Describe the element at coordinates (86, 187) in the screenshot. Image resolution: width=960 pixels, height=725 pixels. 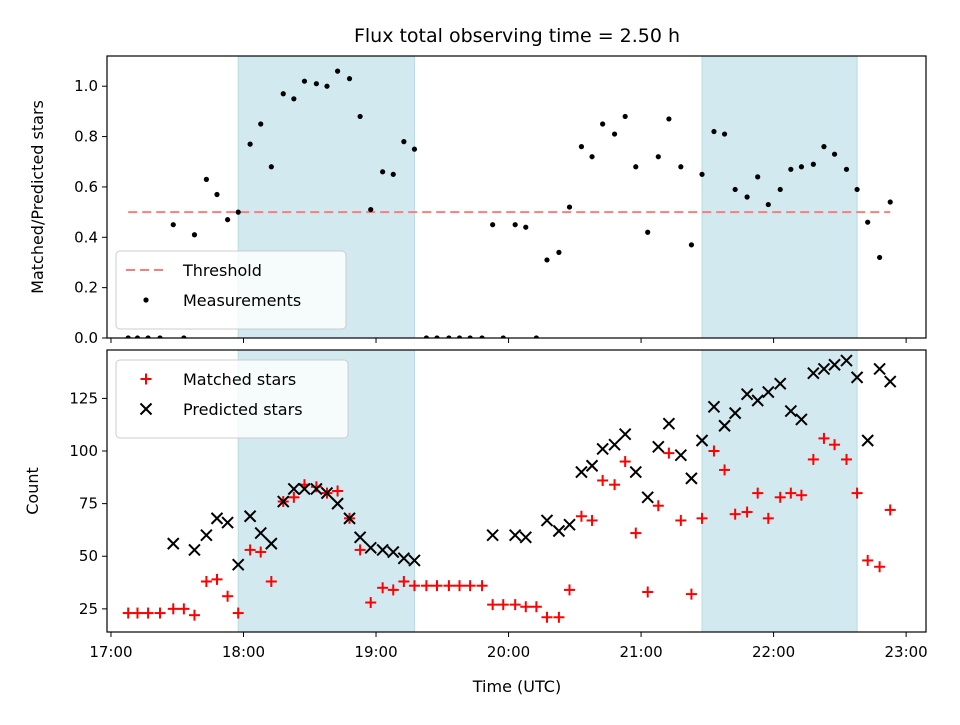
I see `y-tick-label: 0.6` at that location.